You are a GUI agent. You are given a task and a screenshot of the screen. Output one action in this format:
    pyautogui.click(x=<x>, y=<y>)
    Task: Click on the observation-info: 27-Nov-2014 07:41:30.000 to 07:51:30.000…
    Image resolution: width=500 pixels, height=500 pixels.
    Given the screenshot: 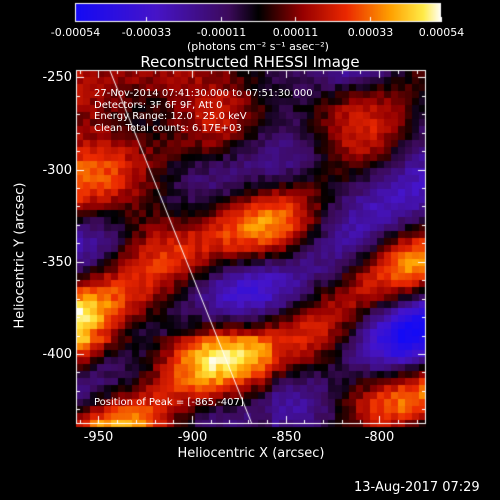 What is the action you would take?
    pyautogui.click(x=203, y=111)
    